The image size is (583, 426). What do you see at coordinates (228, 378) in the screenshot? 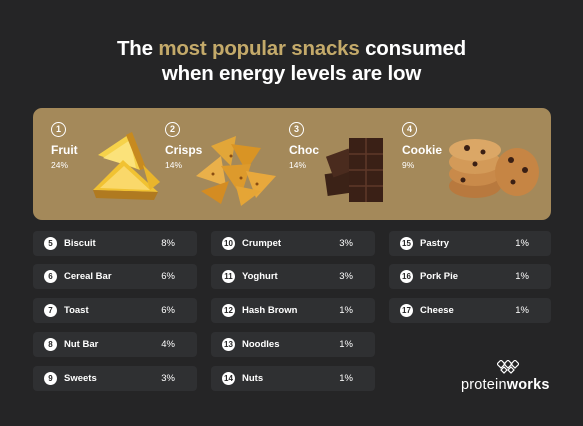
I see `rank-badge: 14` at bounding box center [228, 378].